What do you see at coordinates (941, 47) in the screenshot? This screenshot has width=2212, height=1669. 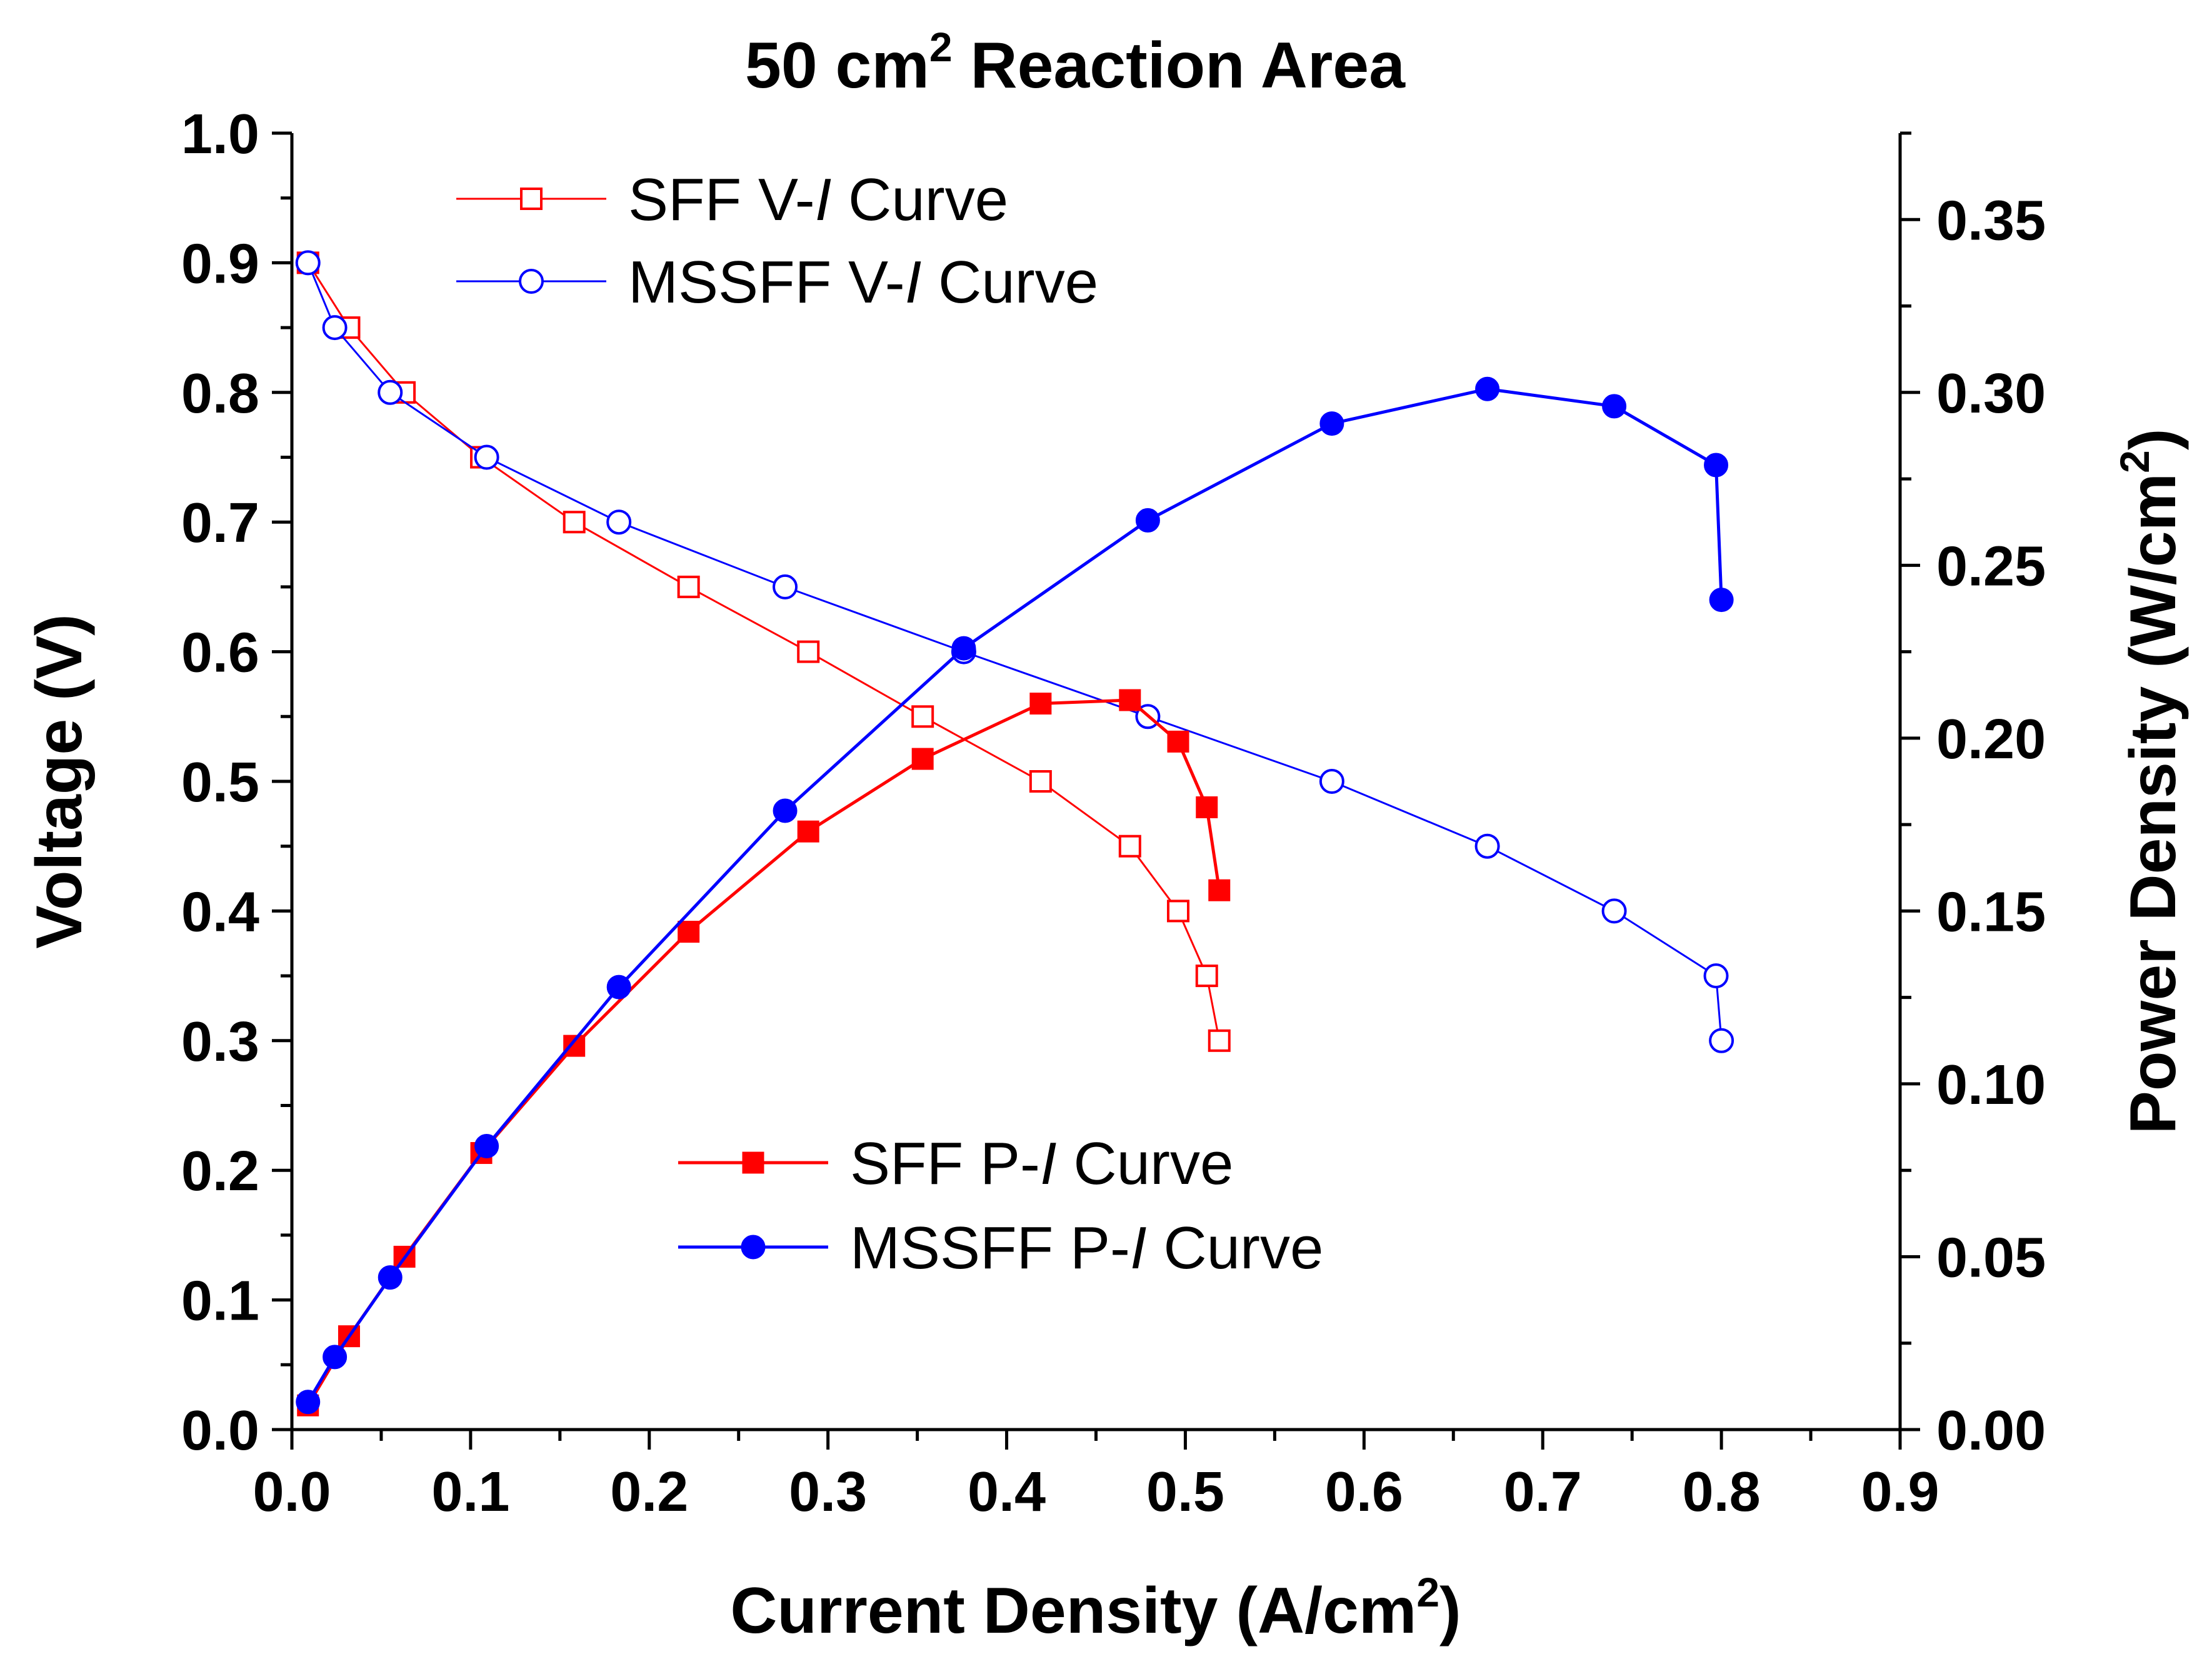 I see `chart-title-superscript: 2` at bounding box center [941, 47].